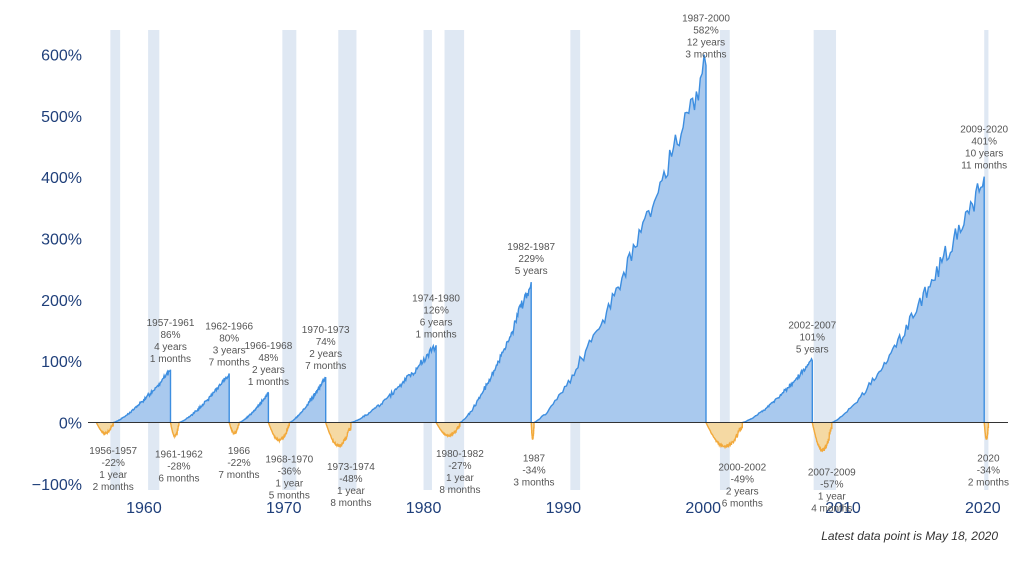 The image size is (1024, 576). I want to click on bull-market-label: 1982-1987 229% 5 years, so click(531, 259).